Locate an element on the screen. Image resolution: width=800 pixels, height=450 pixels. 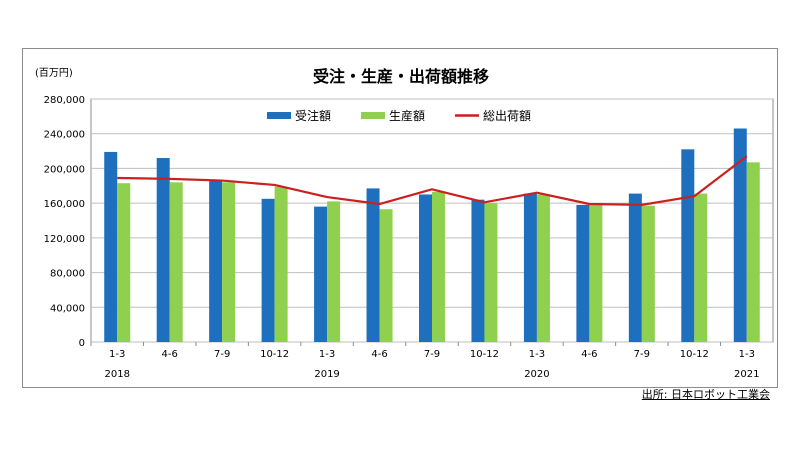
source-note: 出所: 日本ロボット工業会 is located at coordinates (705, 394).